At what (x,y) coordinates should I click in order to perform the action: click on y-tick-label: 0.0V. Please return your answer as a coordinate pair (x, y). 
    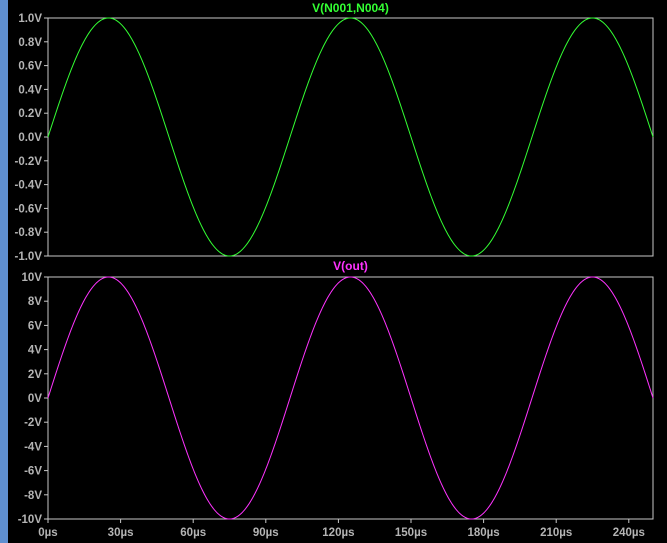
    Looking at the image, I should click on (30, 138).